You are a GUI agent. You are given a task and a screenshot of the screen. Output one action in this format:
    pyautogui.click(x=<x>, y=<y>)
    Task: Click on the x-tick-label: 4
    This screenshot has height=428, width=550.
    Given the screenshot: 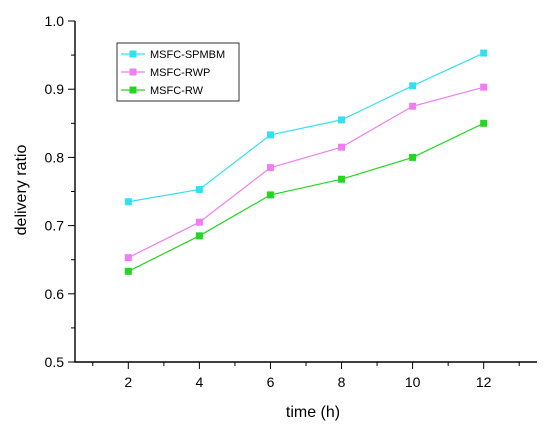 What is the action you would take?
    pyautogui.click(x=199, y=382)
    